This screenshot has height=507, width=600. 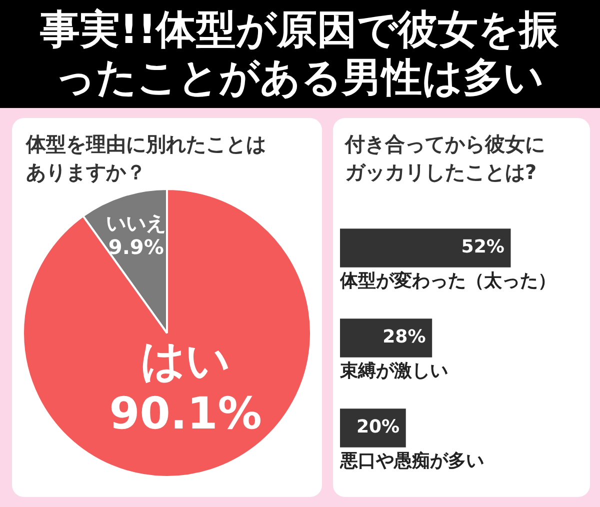 I want to click on data-label: 90.1%, so click(x=185, y=414).